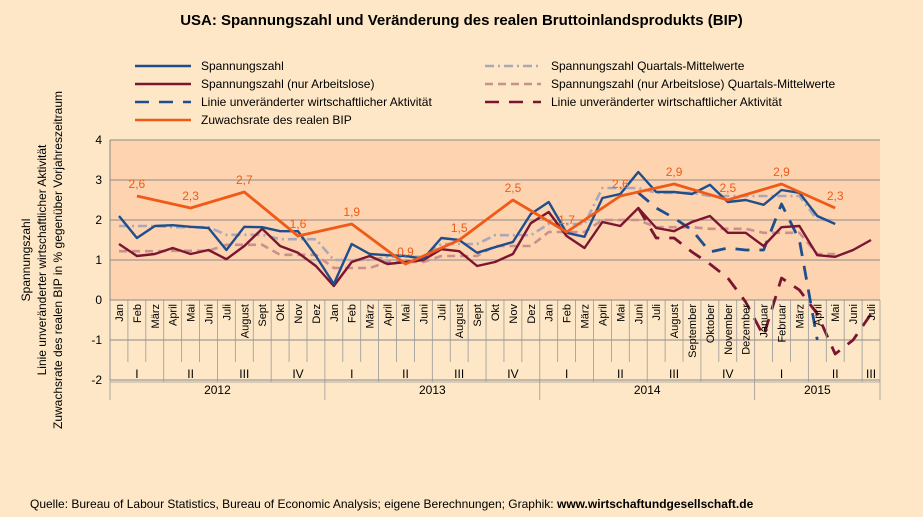  Describe the element at coordinates (729, 329) in the screenshot. I see `x-tick-label: November` at that location.